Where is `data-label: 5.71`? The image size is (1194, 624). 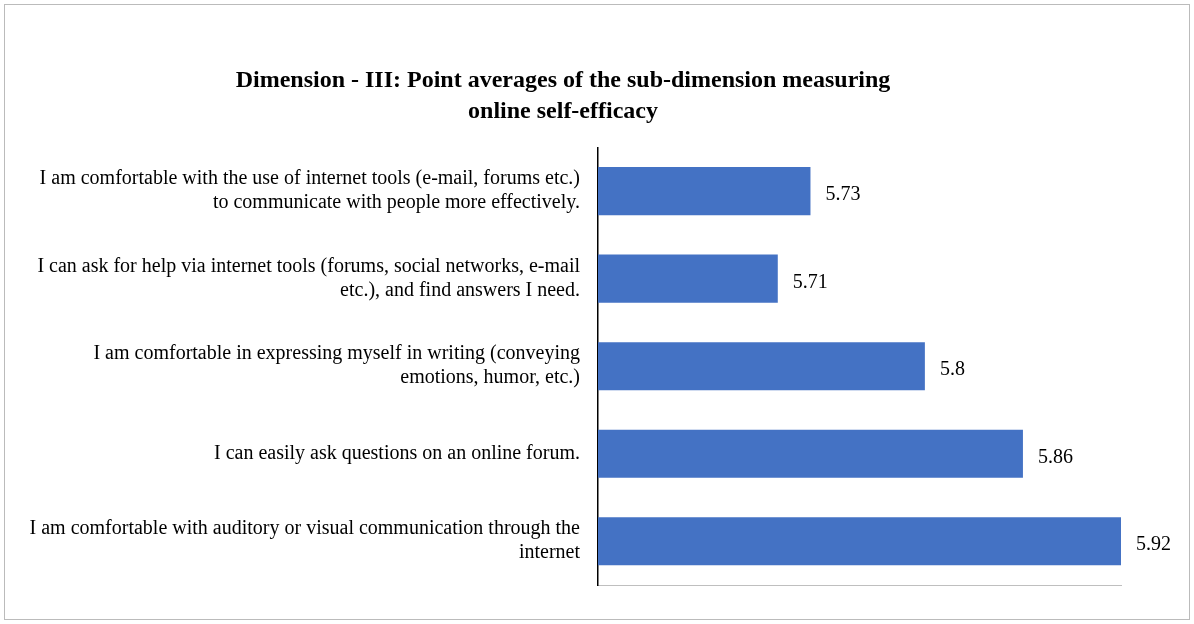 data-label: 5.71 is located at coordinates (810, 280).